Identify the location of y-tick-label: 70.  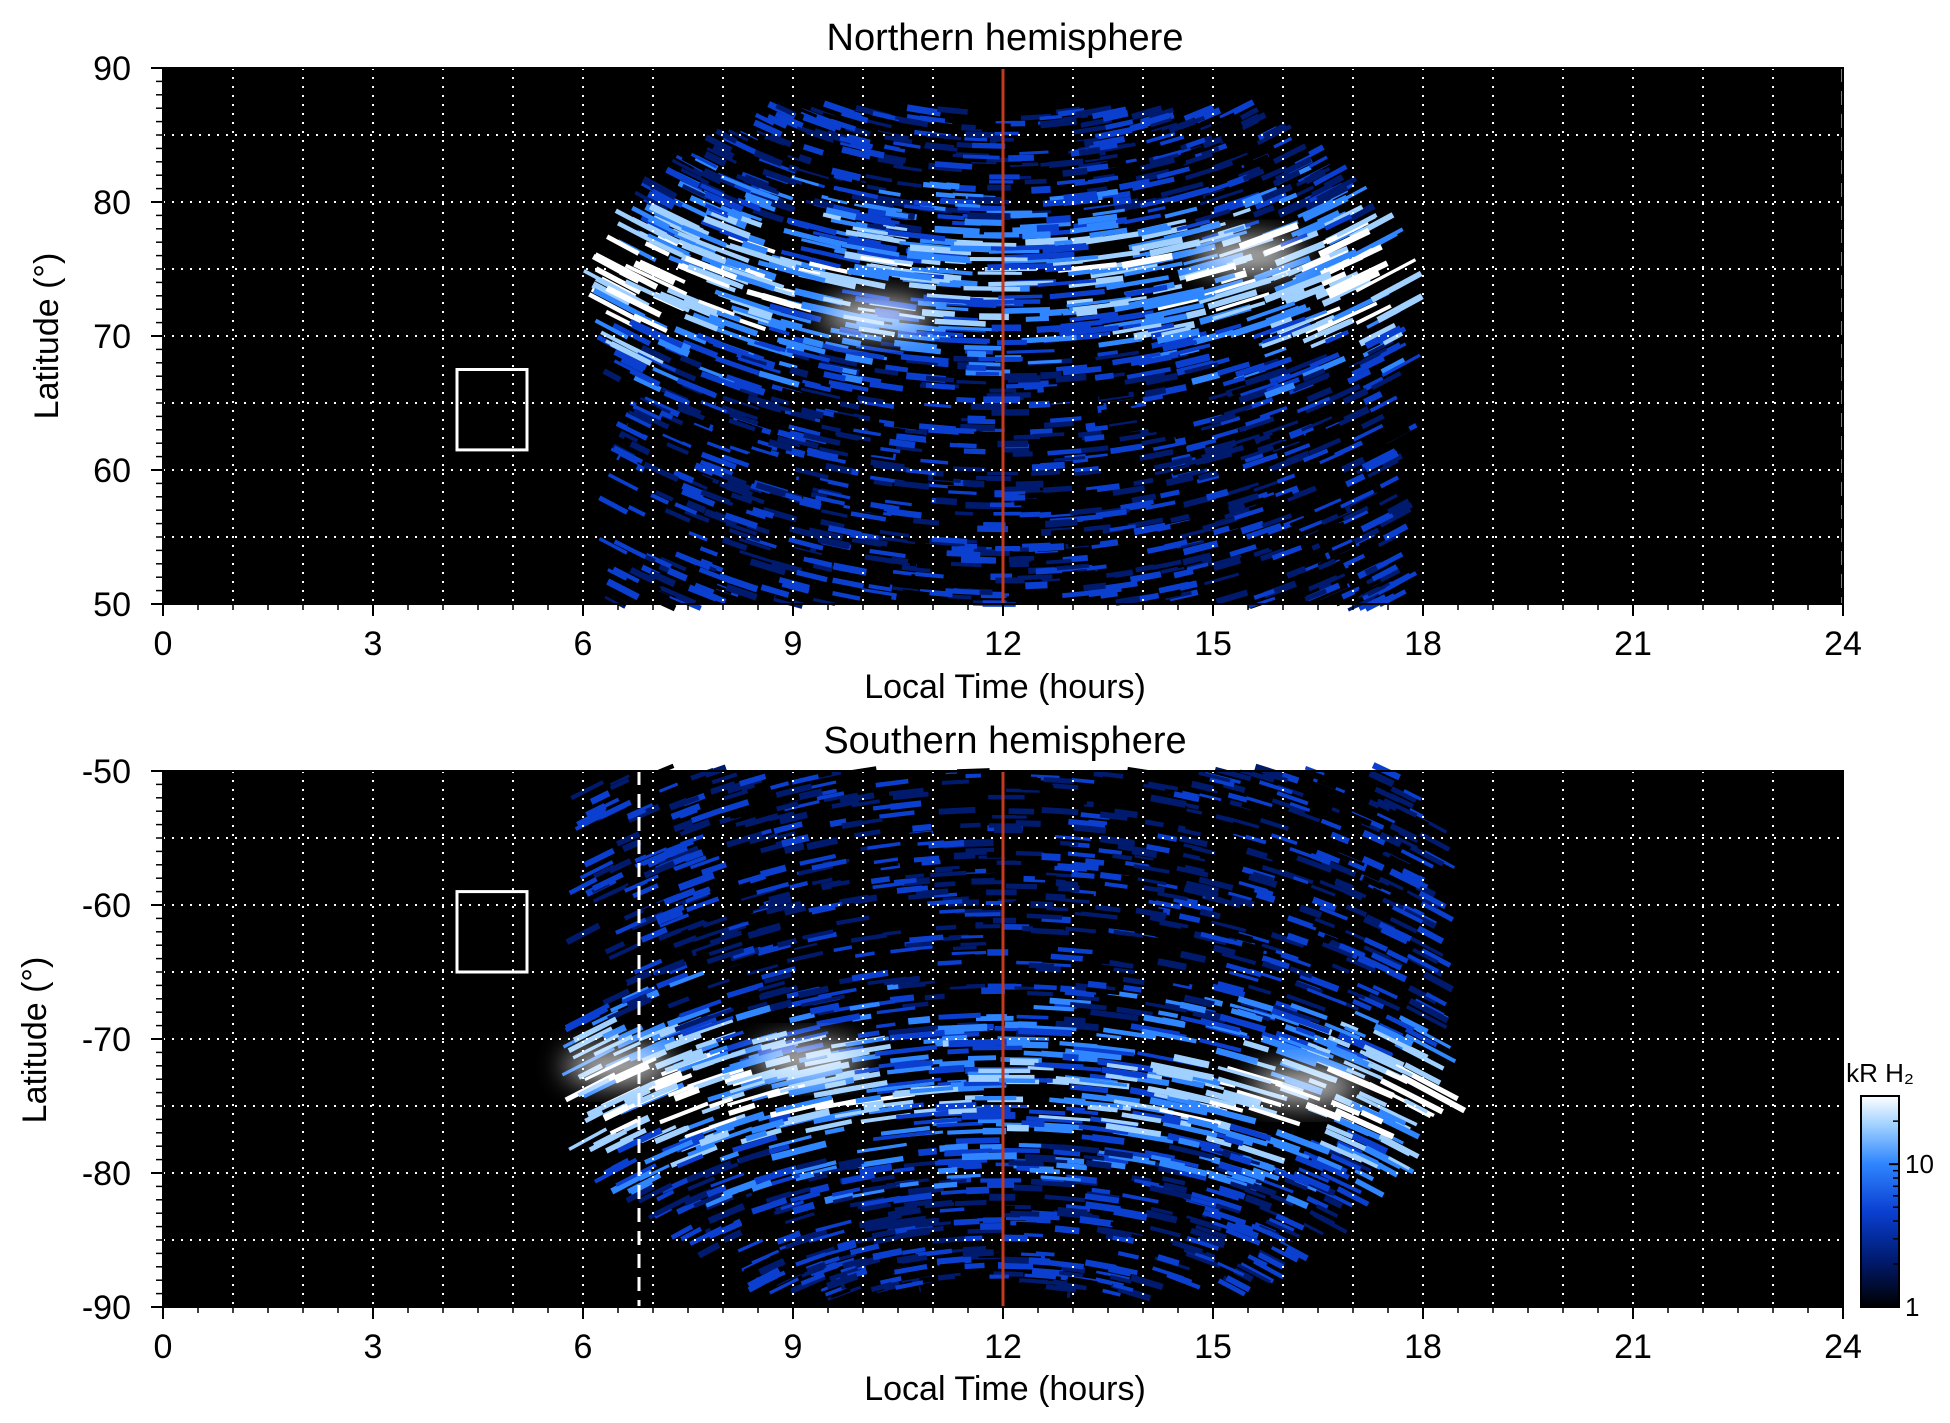
(112, 337).